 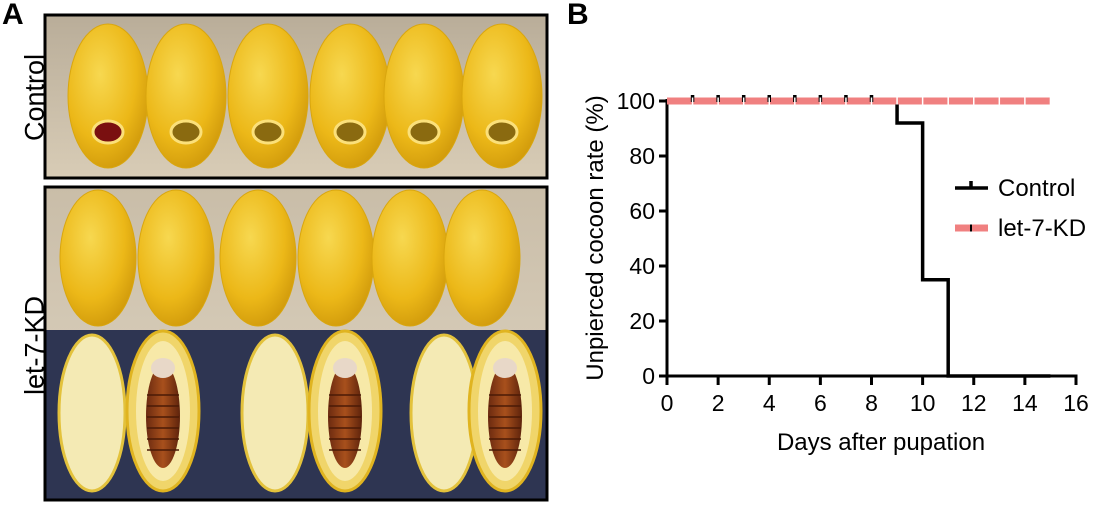 What do you see at coordinates (1076, 403) in the screenshot?
I see `x-tick-label: 16` at bounding box center [1076, 403].